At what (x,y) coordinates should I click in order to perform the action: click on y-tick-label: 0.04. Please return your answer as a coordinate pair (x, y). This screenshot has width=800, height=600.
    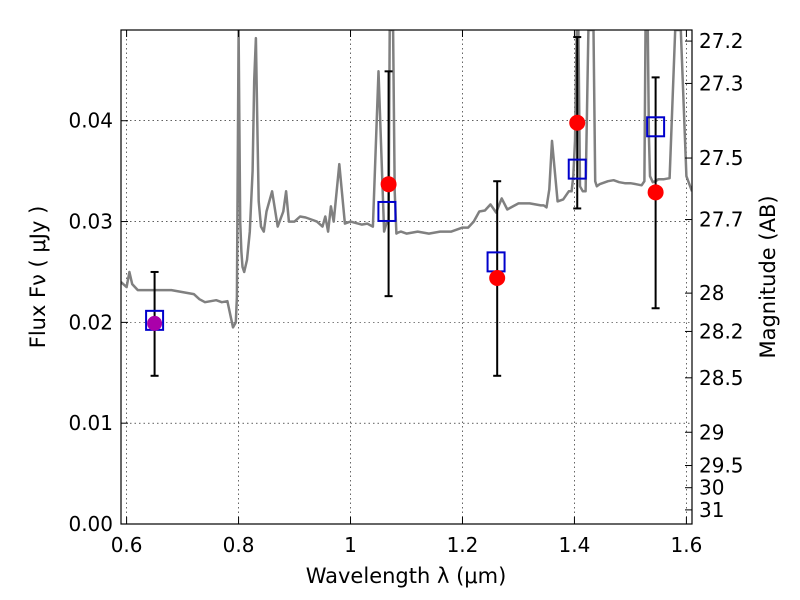
    Looking at the image, I should click on (90, 121).